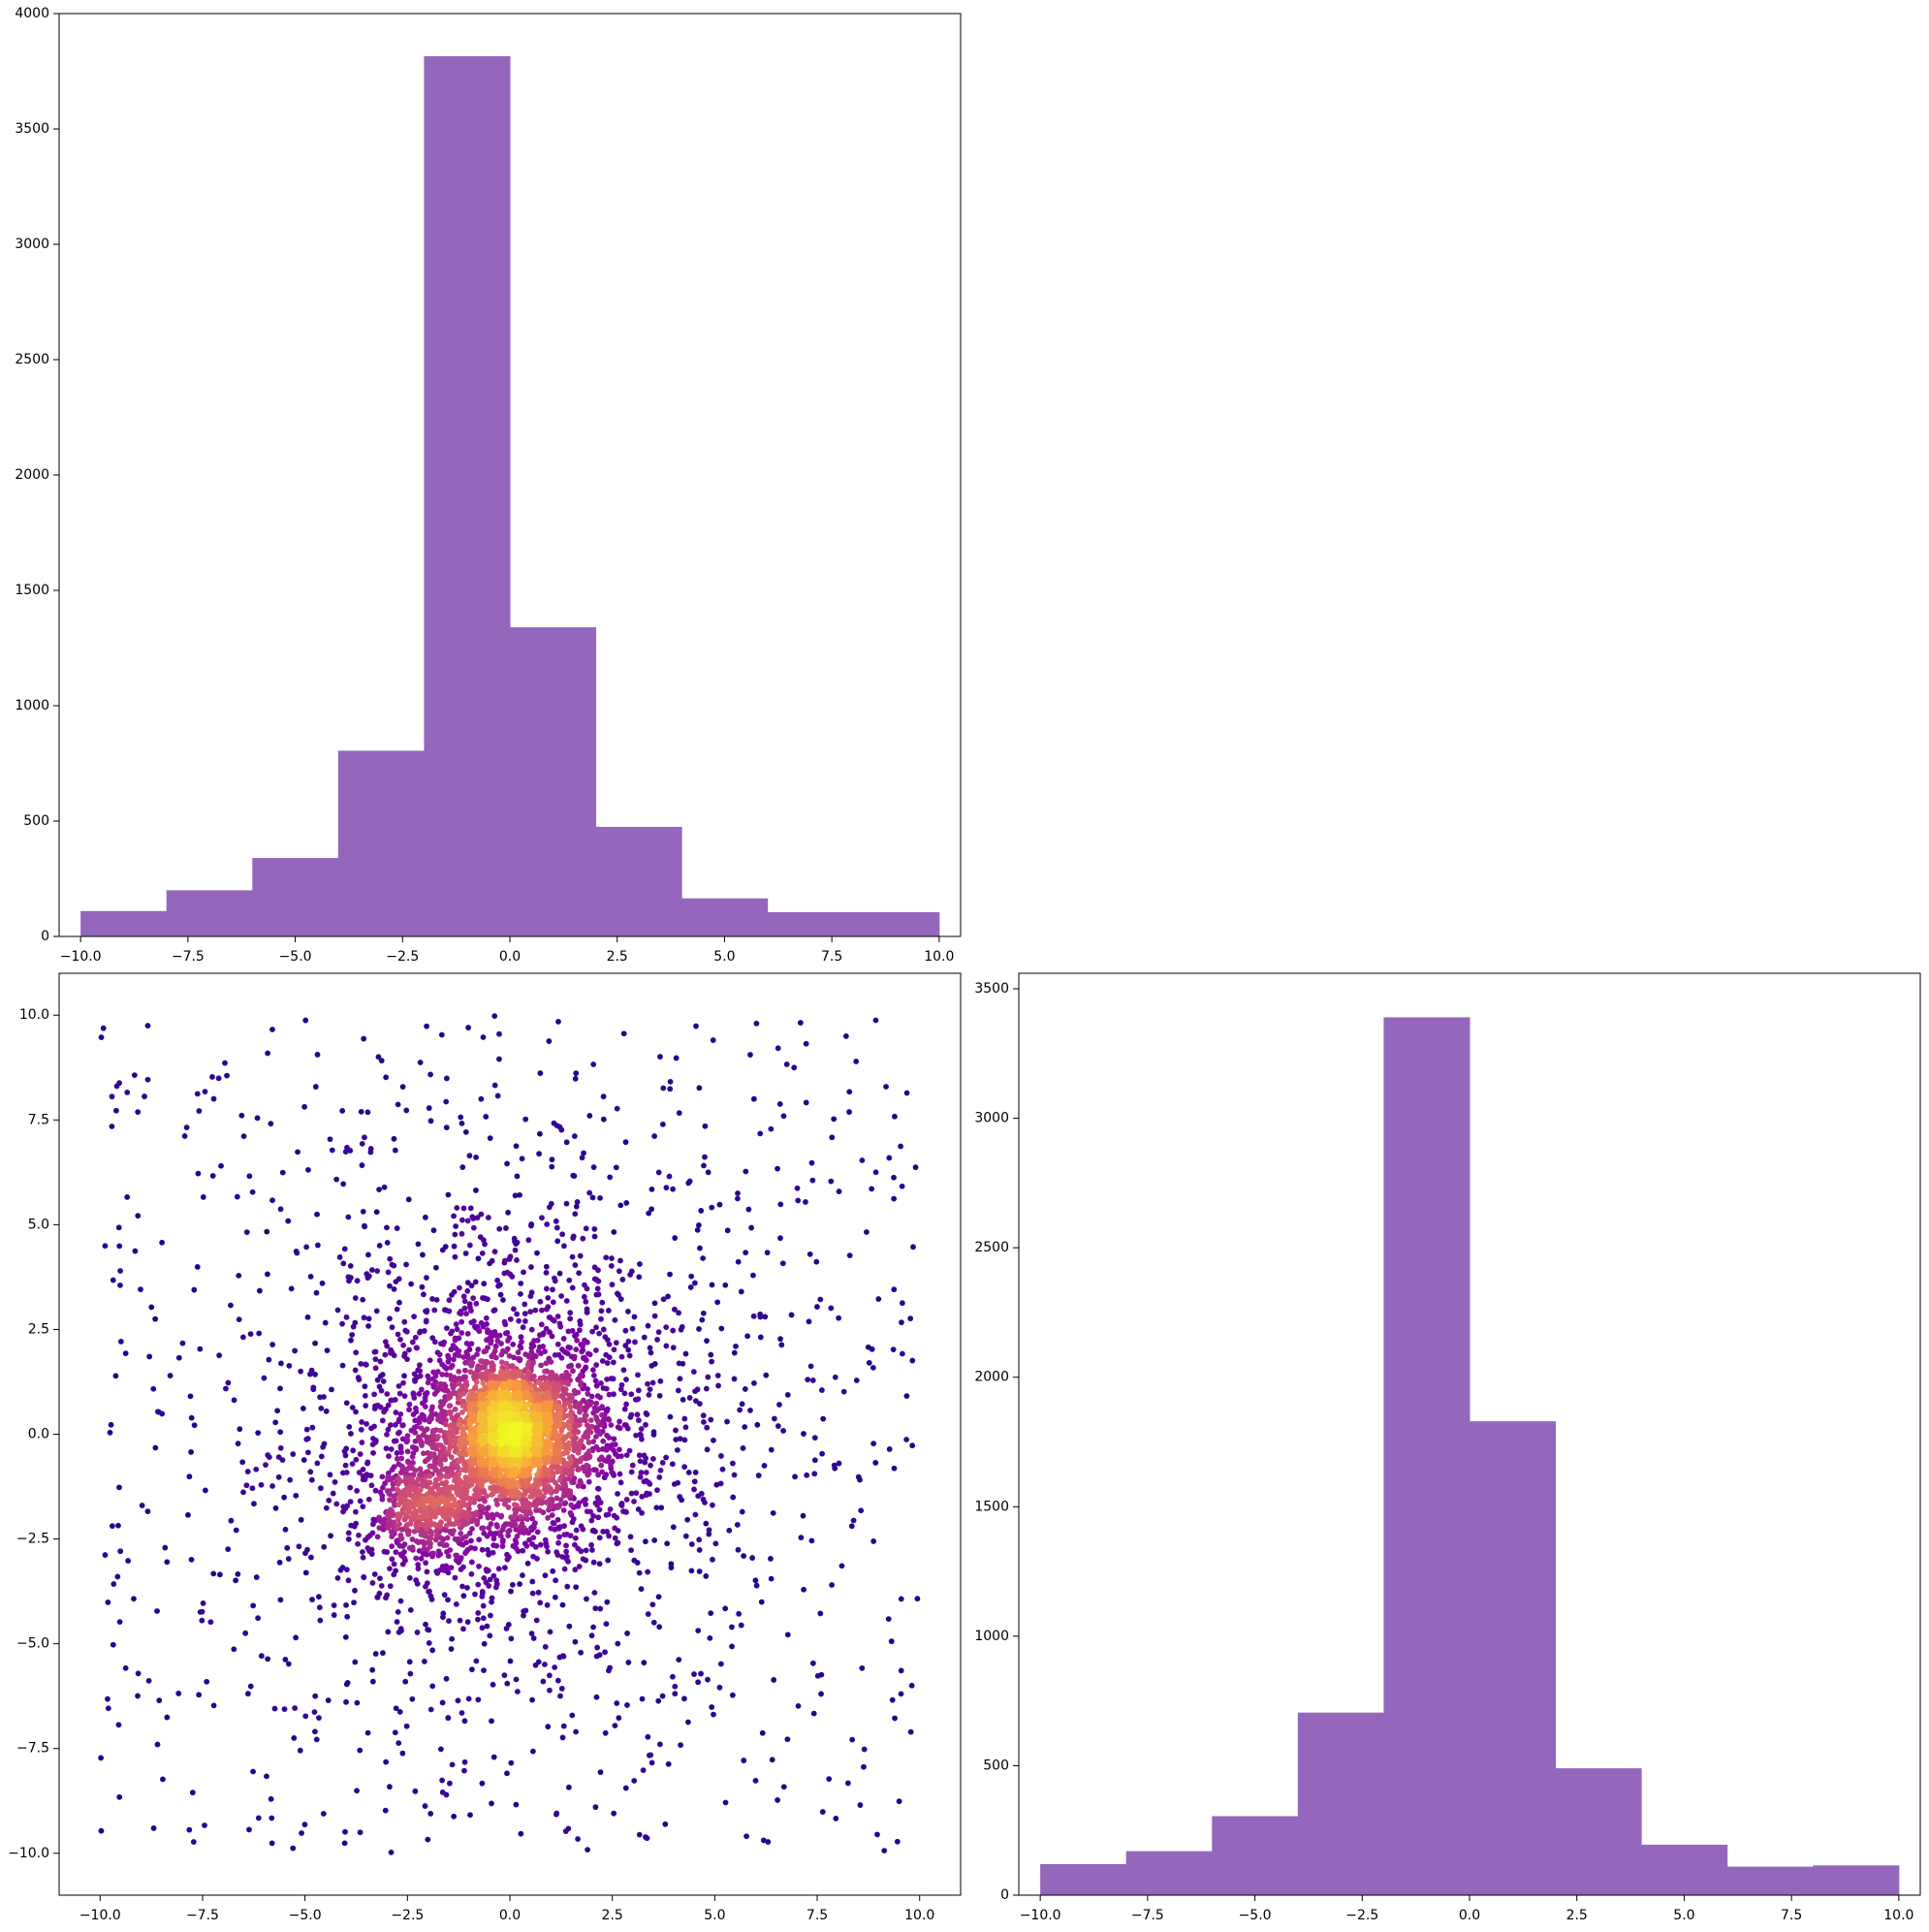  Describe the element at coordinates (210, 913) in the screenshot. I see `tl-hist-bar` at that location.